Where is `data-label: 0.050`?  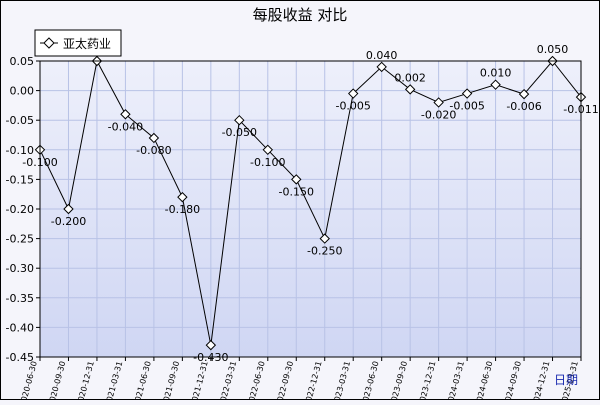
data-label: 0.050 is located at coordinates (553, 49).